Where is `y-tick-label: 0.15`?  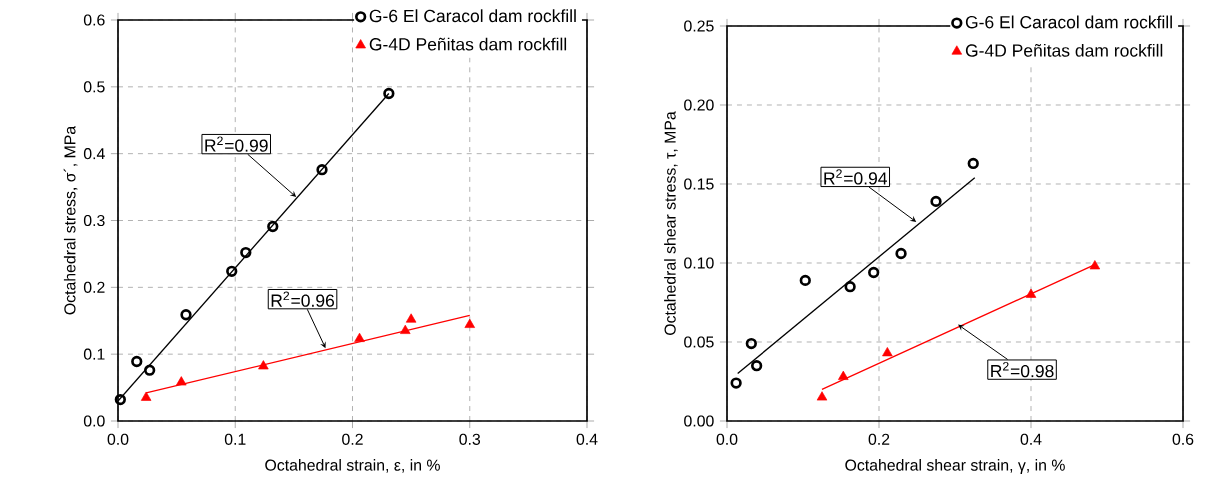
y-tick-label: 0.15 is located at coordinates (699, 184).